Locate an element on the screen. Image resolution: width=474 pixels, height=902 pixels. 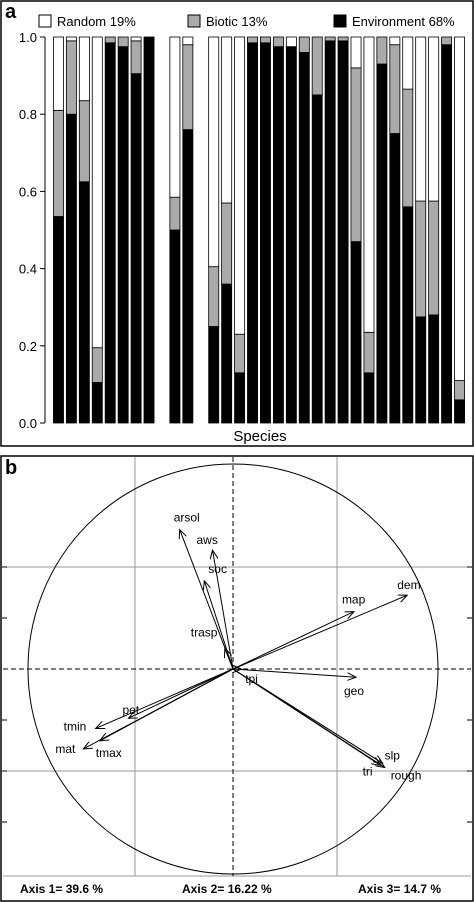
x-axis-label: Species is located at coordinates (259, 436).